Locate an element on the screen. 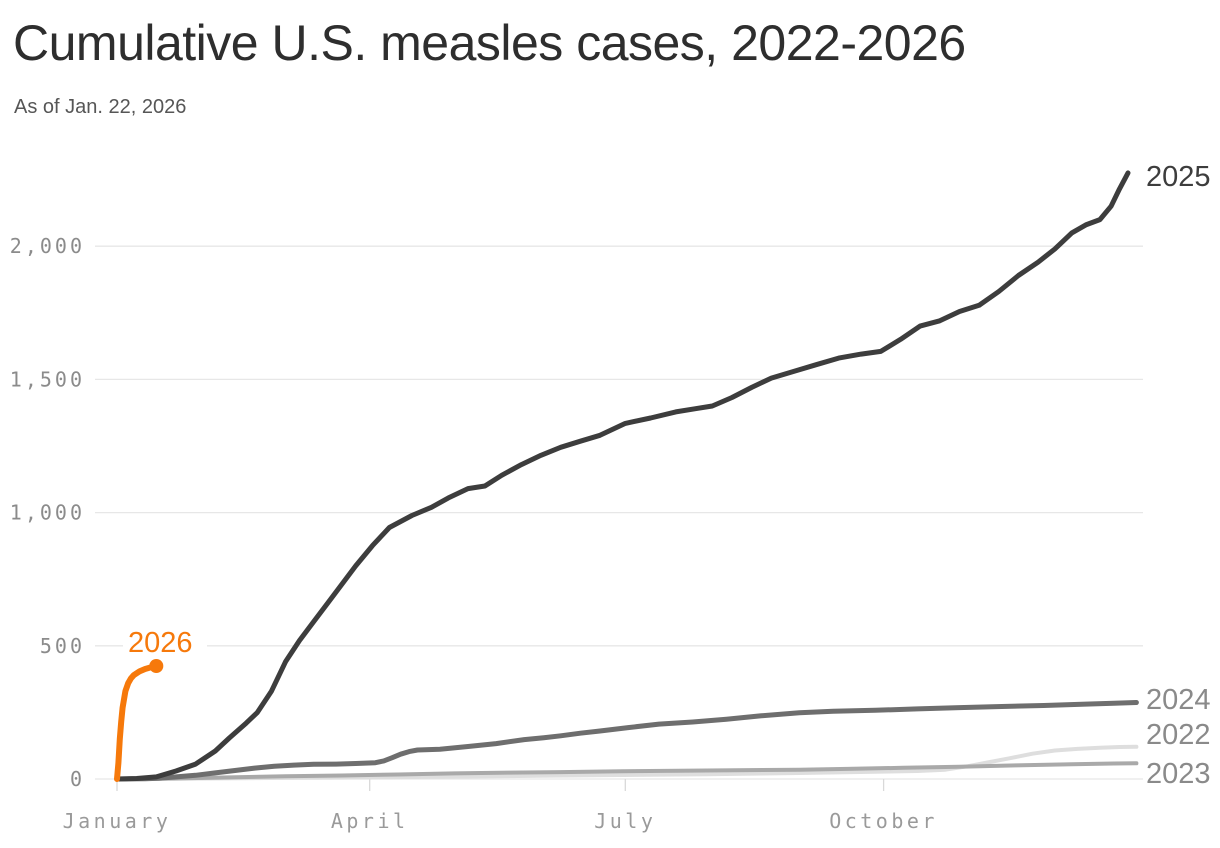 The image size is (1220, 848). y-tick-label-1000: 1,000 is located at coordinates (47, 513).